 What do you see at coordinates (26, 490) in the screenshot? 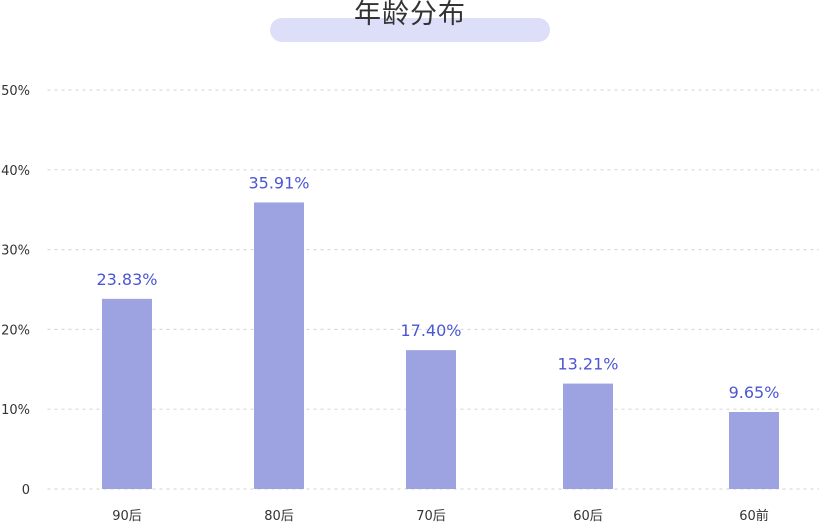
I see `y-tick-label: 0` at bounding box center [26, 490].